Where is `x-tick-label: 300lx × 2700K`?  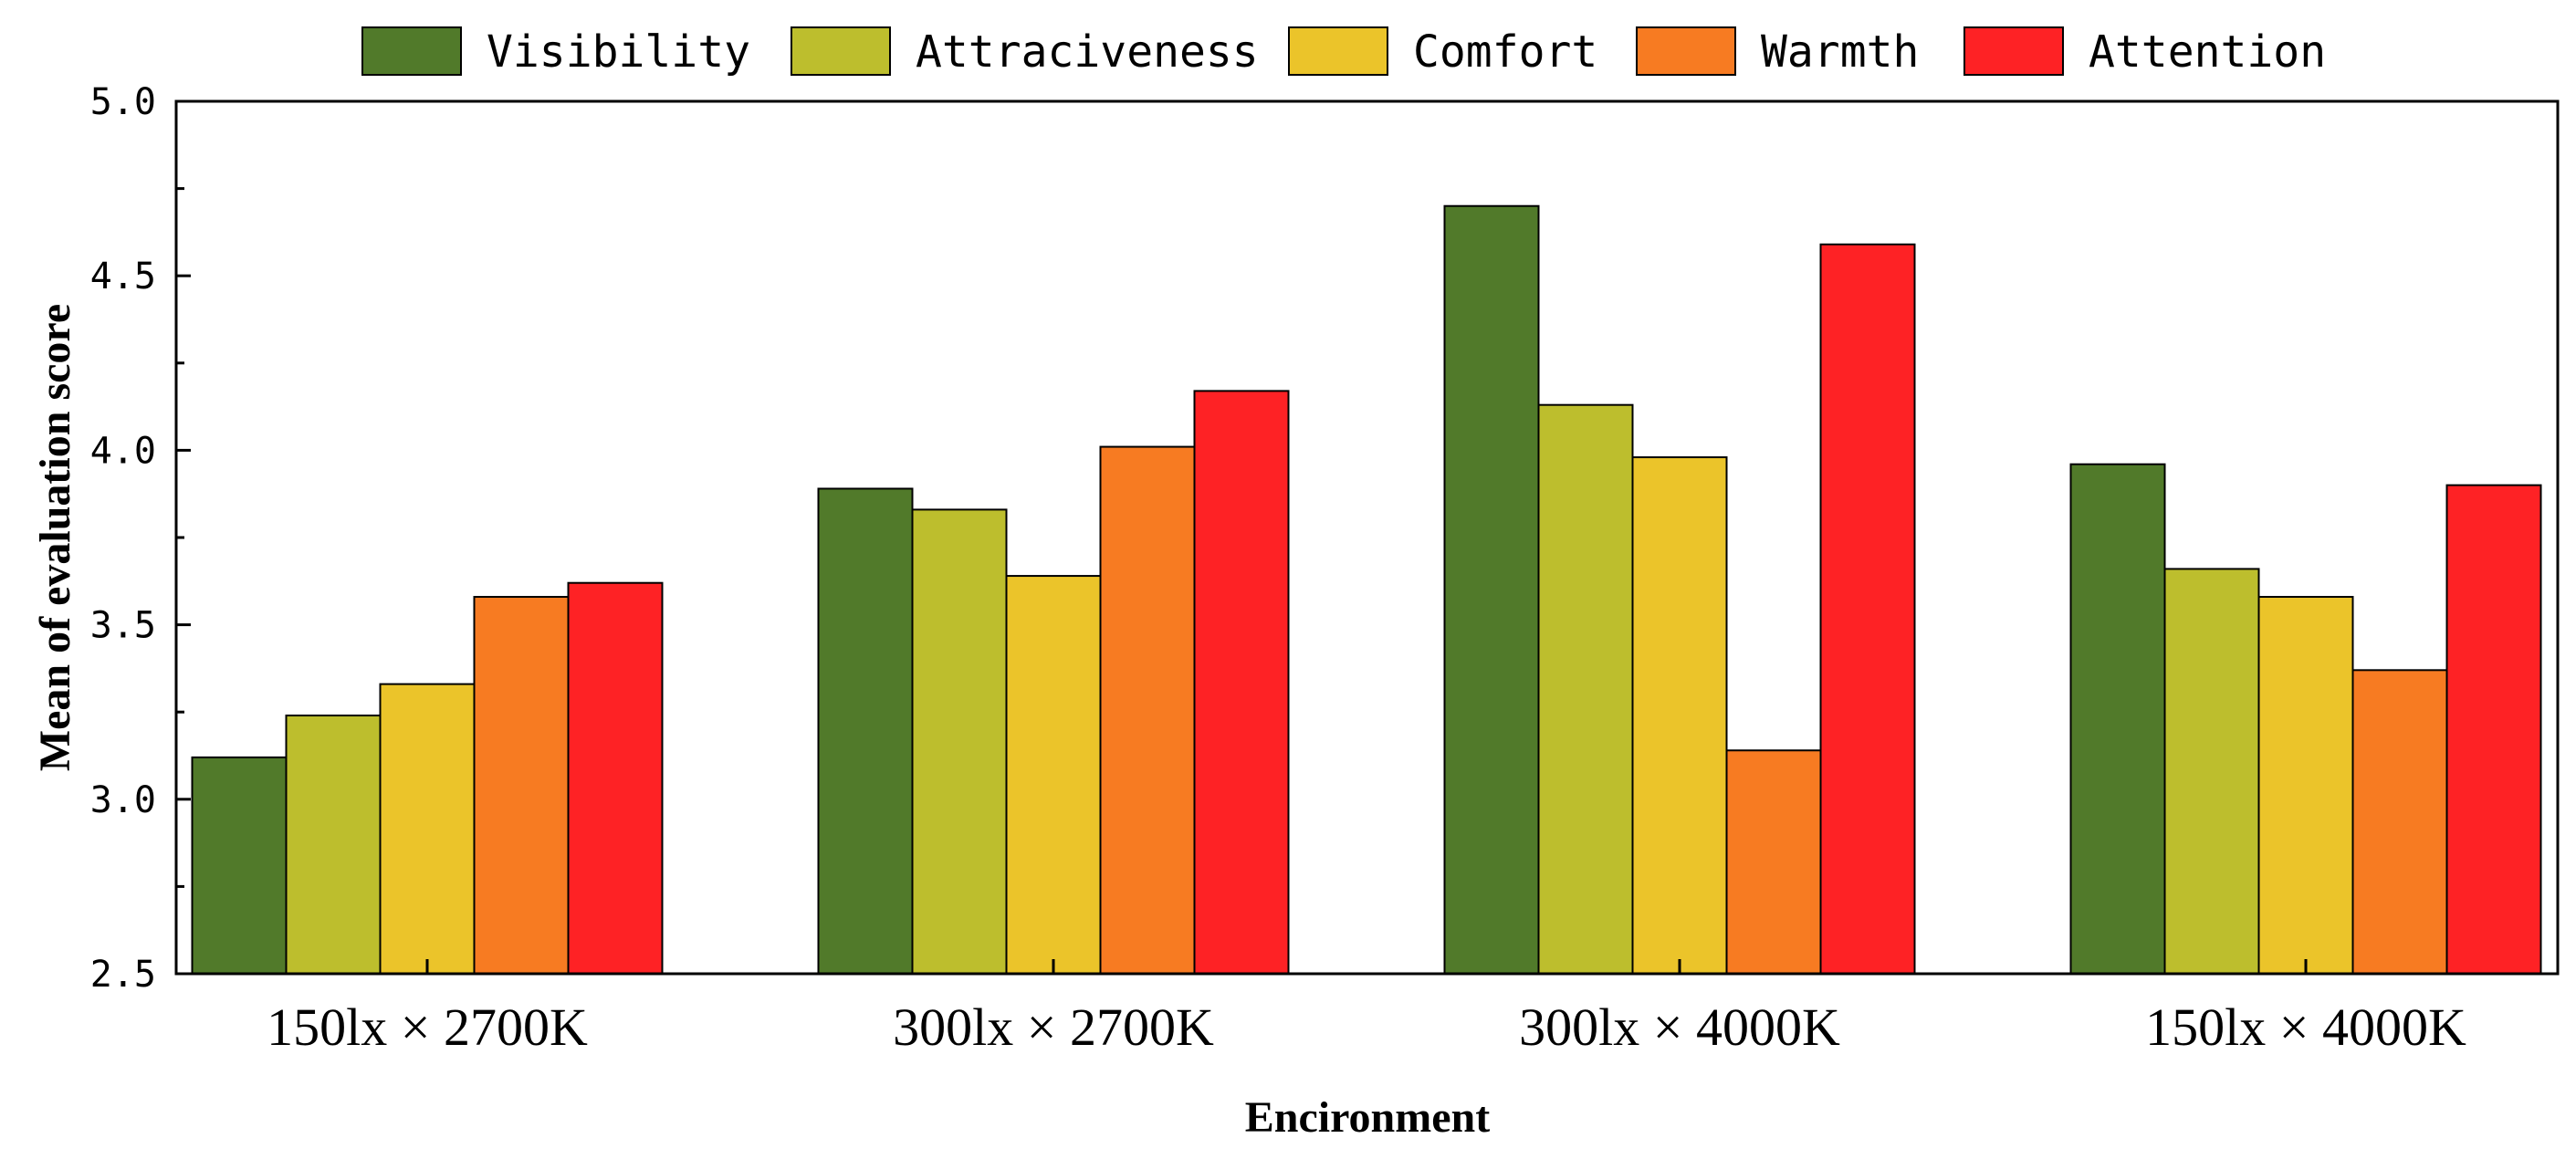
x-tick-label: 300lx × 2700K is located at coordinates (1053, 1027).